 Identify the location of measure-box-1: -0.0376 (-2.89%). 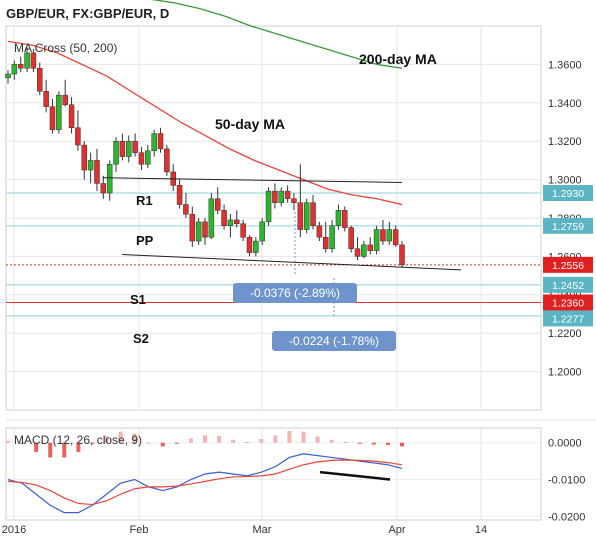
(295, 257).